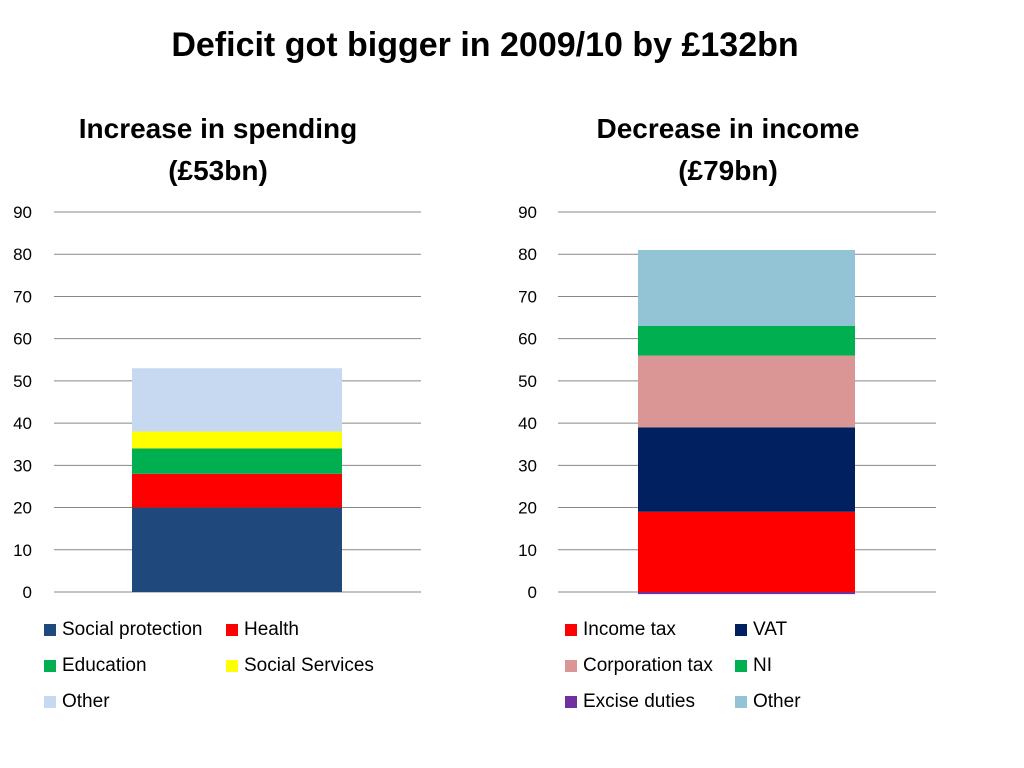 The height and width of the screenshot is (768, 1024). What do you see at coordinates (527, 508) in the screenshot?
I see `income-ytick-label-20: 20` at bounding box center [527, 508].